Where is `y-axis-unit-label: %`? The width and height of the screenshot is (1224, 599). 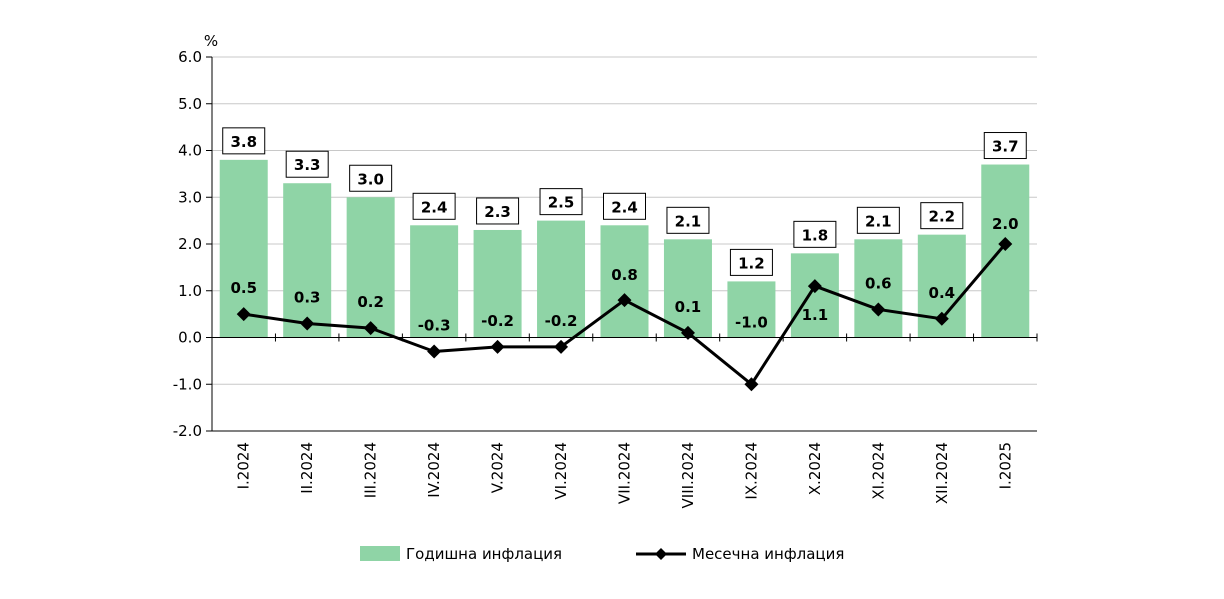
y-axis-unit-label: % is located at coordinates (211, 41).